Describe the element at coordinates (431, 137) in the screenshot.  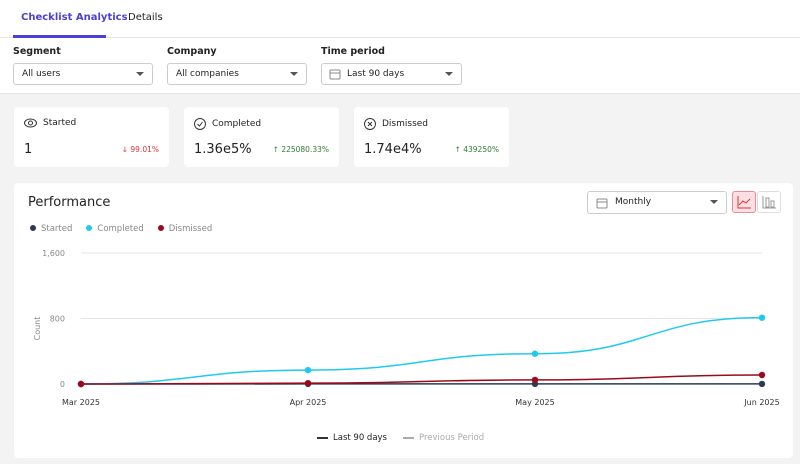
I see `dismissed-card: Dismissed 1.74e4% ↑ 439250%` at that location.